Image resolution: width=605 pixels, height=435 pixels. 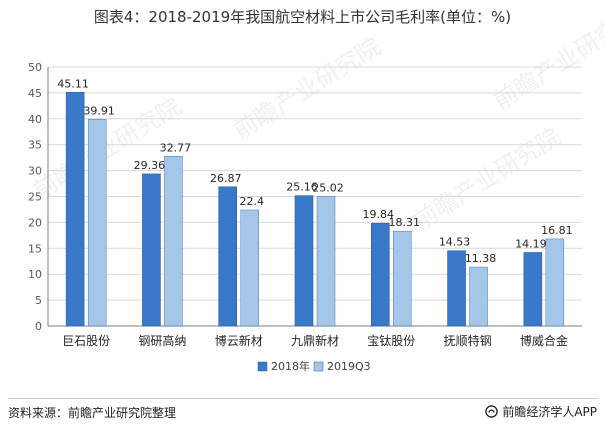 I want to click on x-category-label: 博云新材, so click(x=239, y=340).